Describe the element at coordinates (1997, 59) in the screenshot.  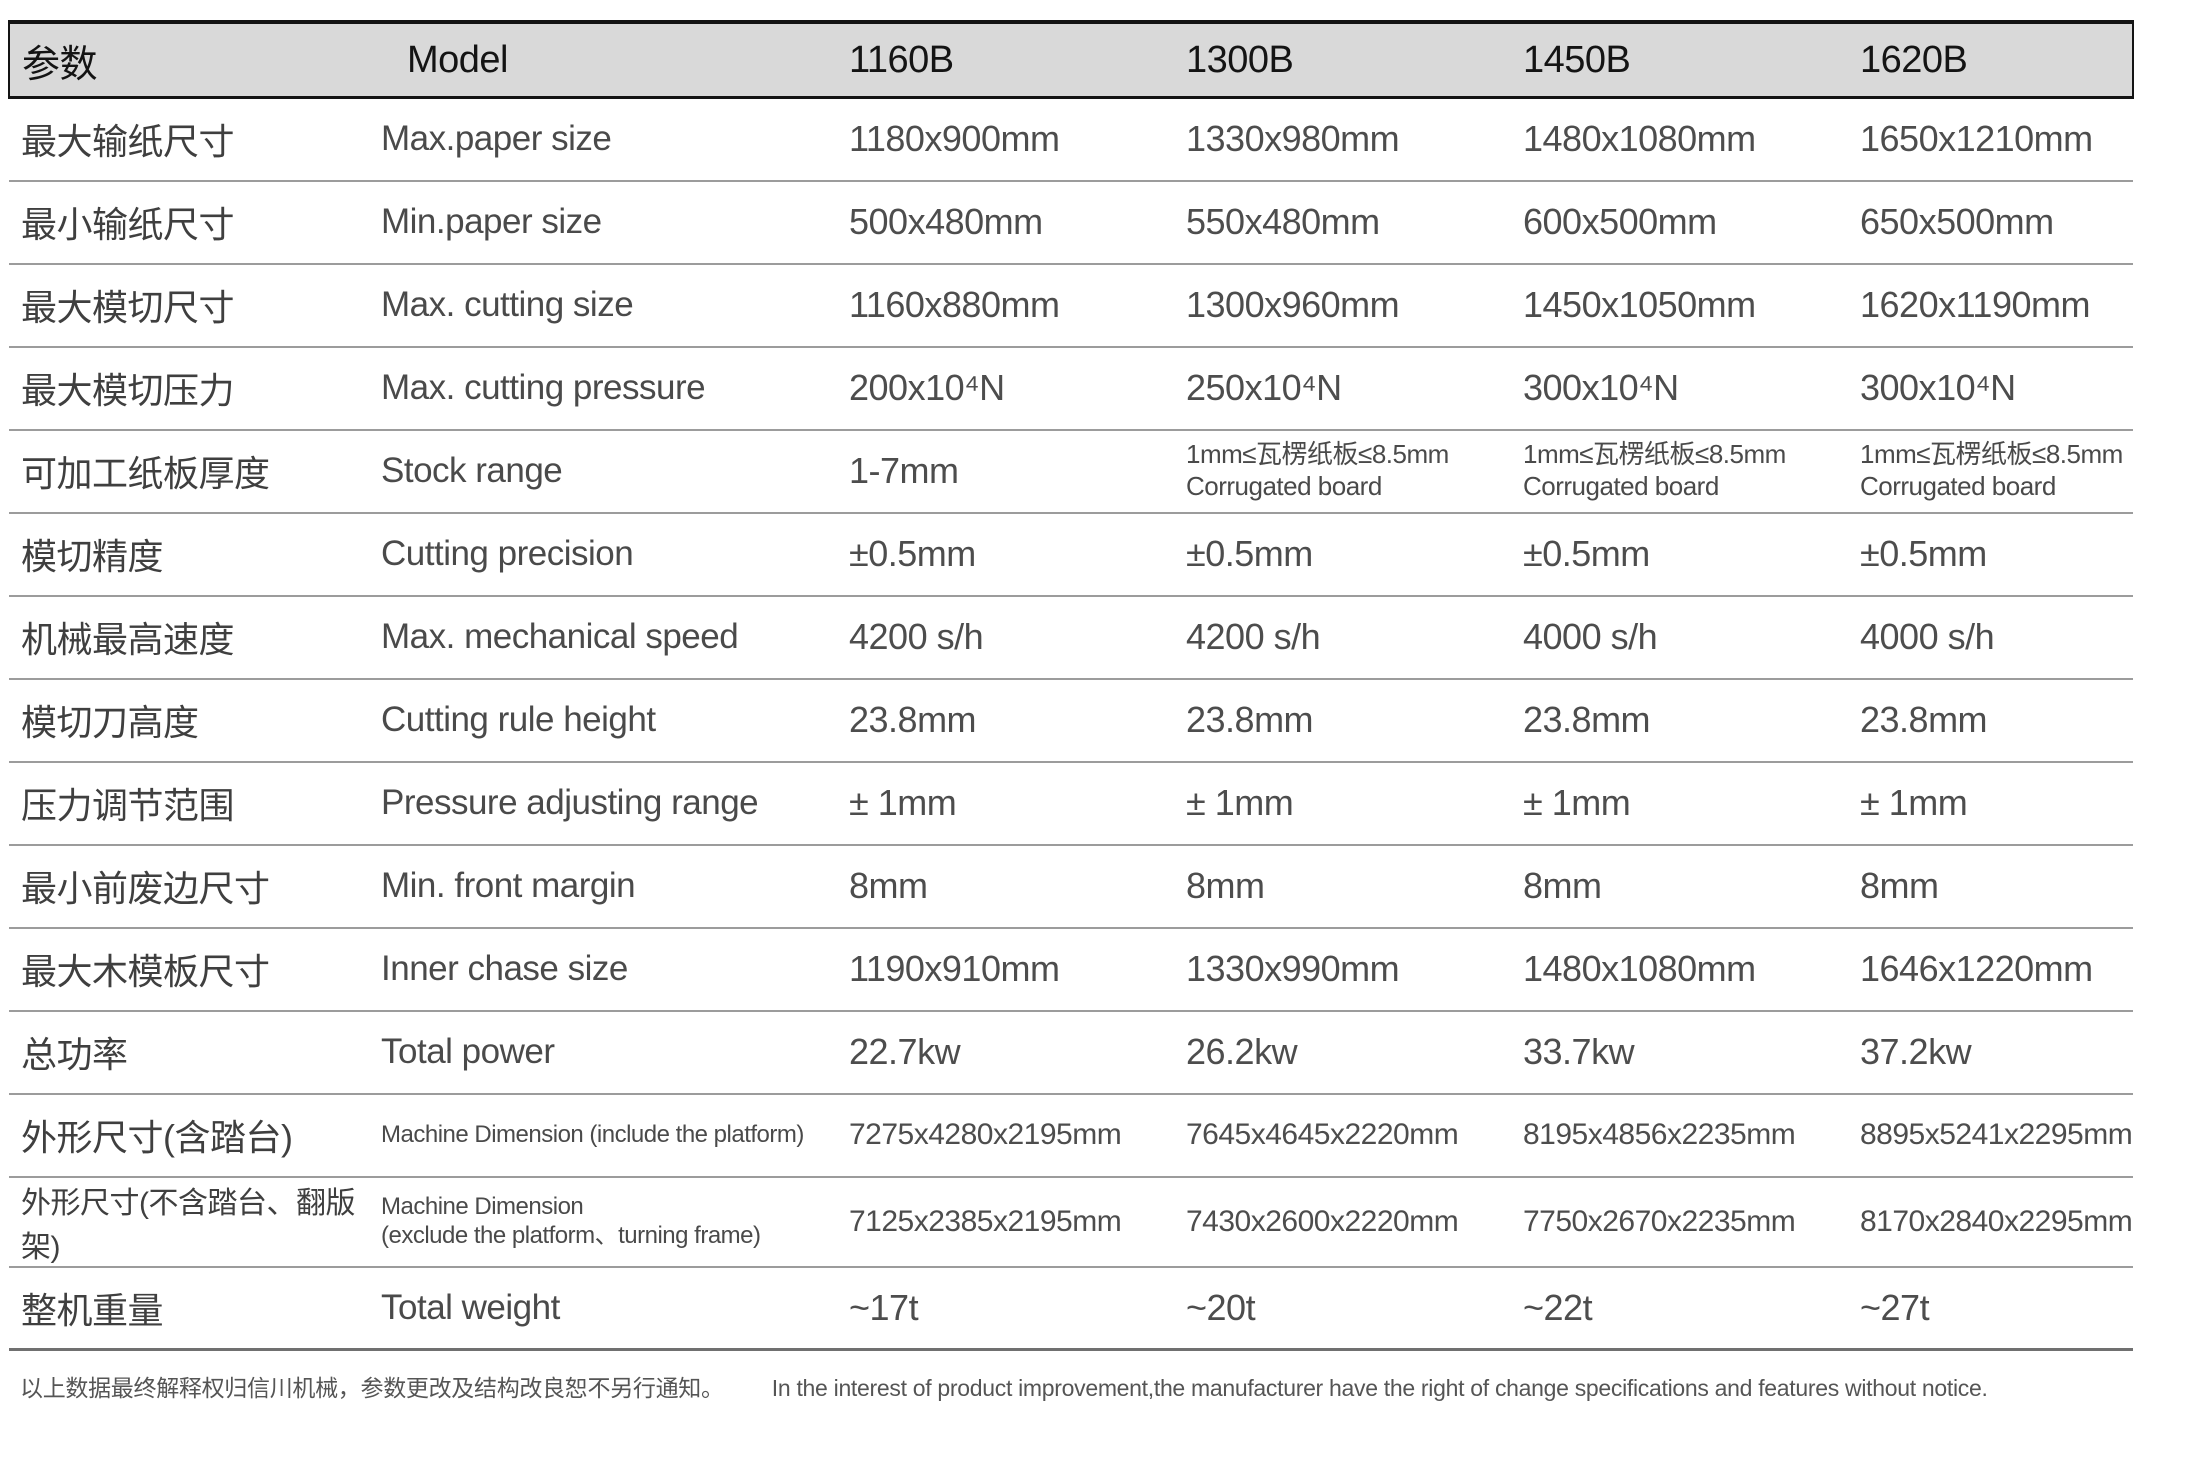
I see `header-model-1620b: 1620B` at that location.